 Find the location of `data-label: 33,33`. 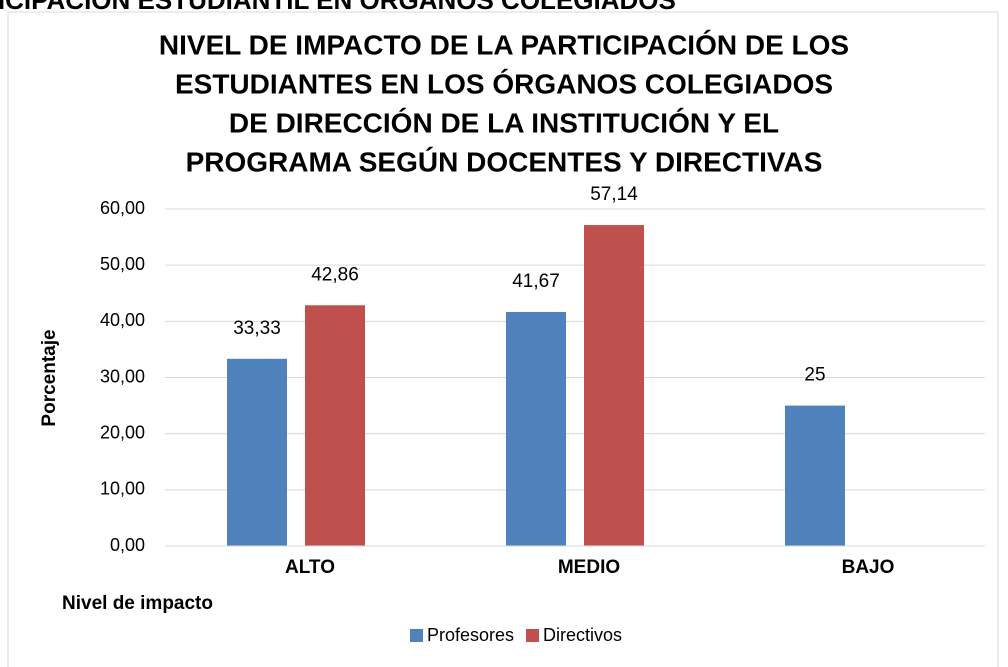

data-label: 33,33 is located at coordinates (257, 328).